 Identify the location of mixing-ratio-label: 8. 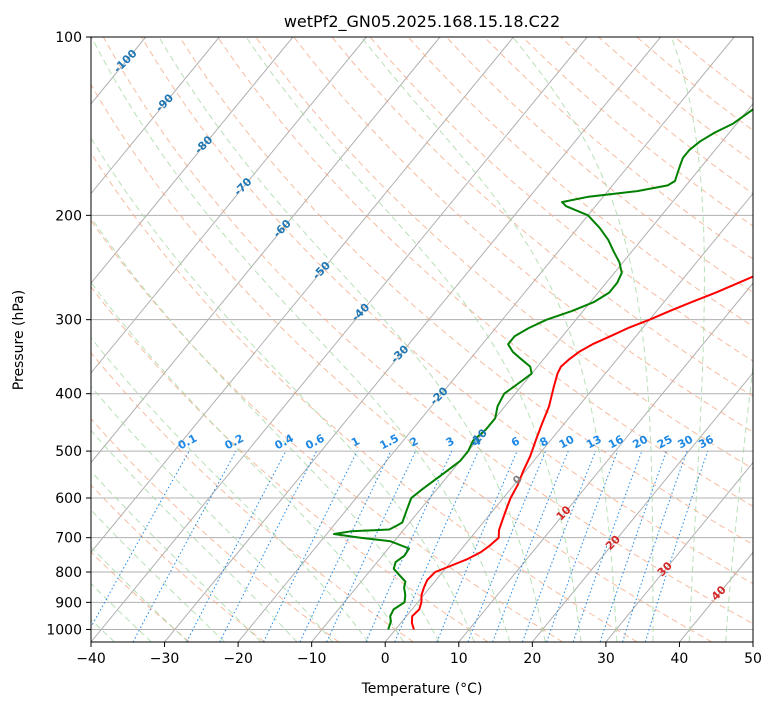
(544, 441).